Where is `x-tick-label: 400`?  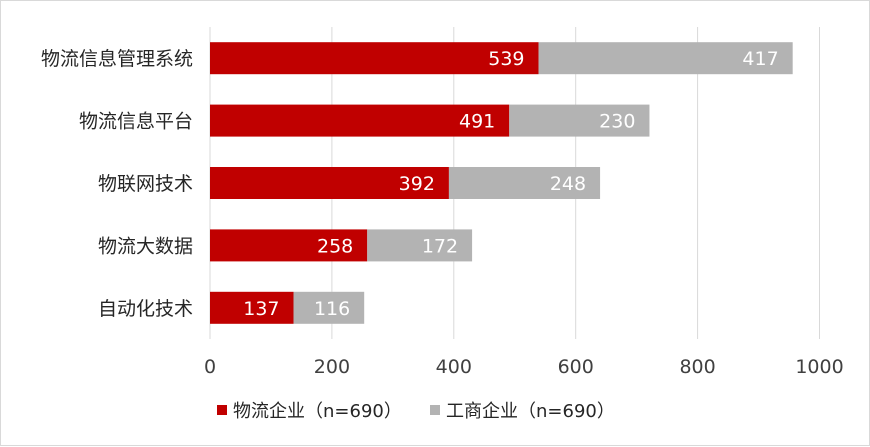 x-tick-label: 400 is located at coordinates (454, 367).